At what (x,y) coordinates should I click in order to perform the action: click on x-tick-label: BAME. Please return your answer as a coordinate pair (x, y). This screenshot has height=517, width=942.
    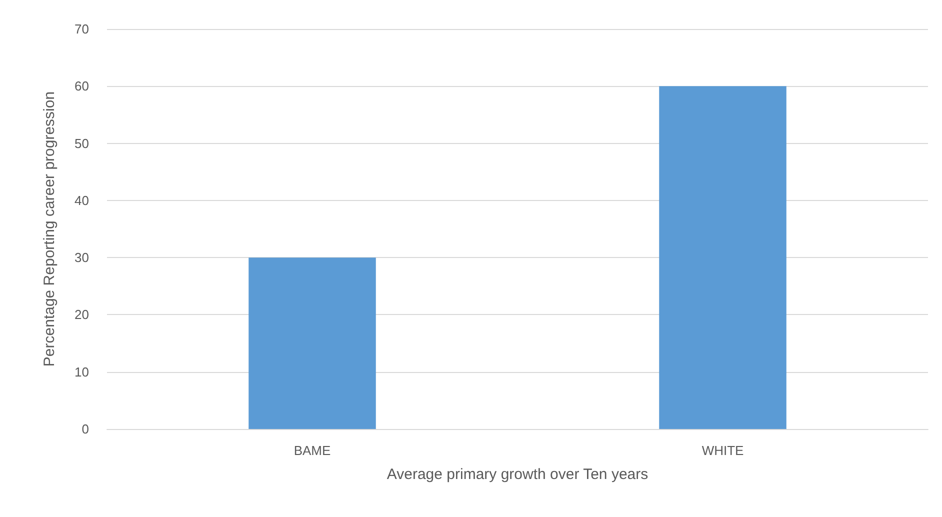
    Looking at the image, I should click on (312, 450).